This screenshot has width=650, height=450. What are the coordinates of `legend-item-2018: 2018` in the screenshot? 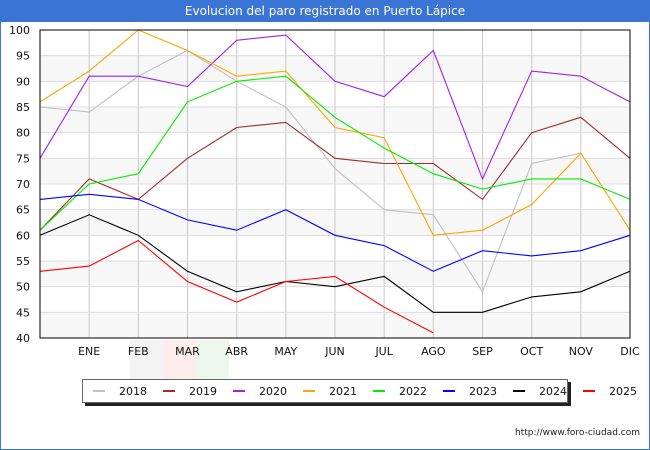 It's located at (120, 391).